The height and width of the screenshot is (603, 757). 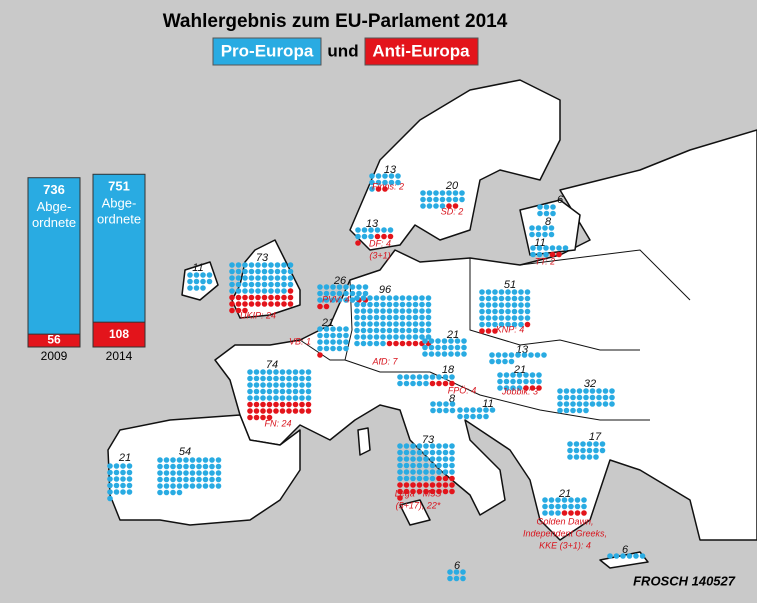 I want to click on seat-count: 21, so click(x=327, y=323).